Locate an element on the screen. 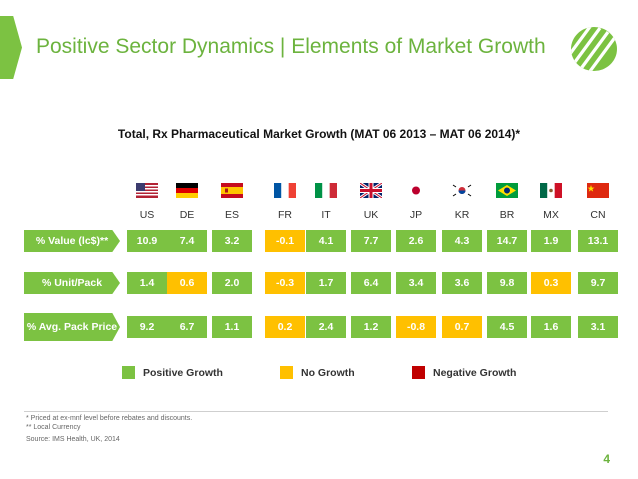  legend-no-growth: No Growth is located at coordinates (317, 372).